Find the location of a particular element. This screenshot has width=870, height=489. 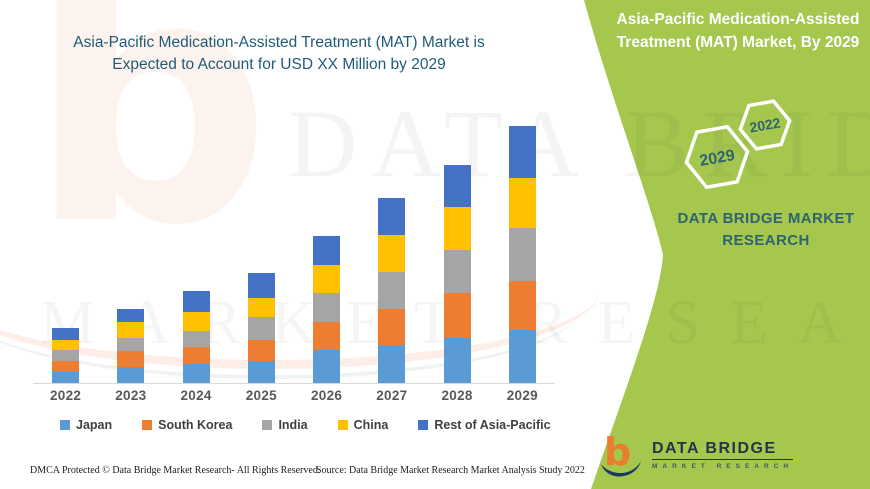

bar-segment-2023-south-korea is located at coordinates (131, 359).